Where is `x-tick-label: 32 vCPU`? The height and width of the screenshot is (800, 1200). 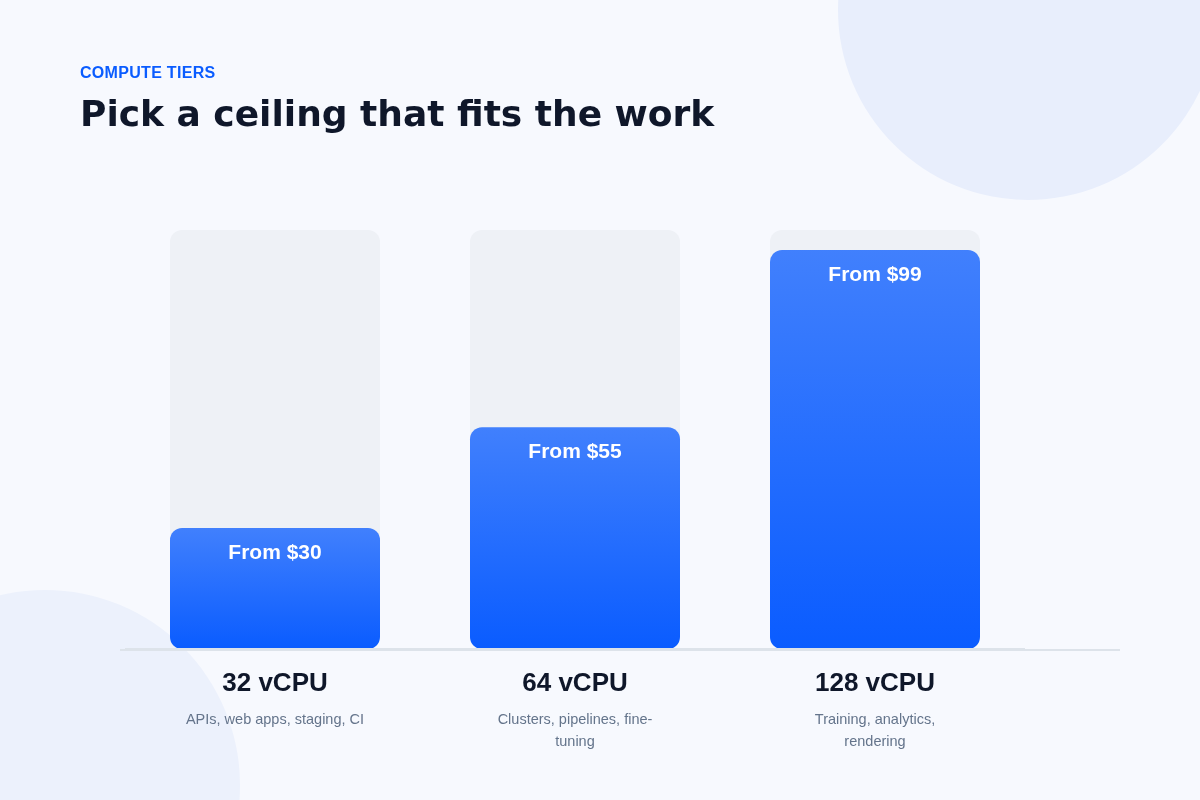
x-tick-label: 32 vCPU is located at coordinates (275, 682).